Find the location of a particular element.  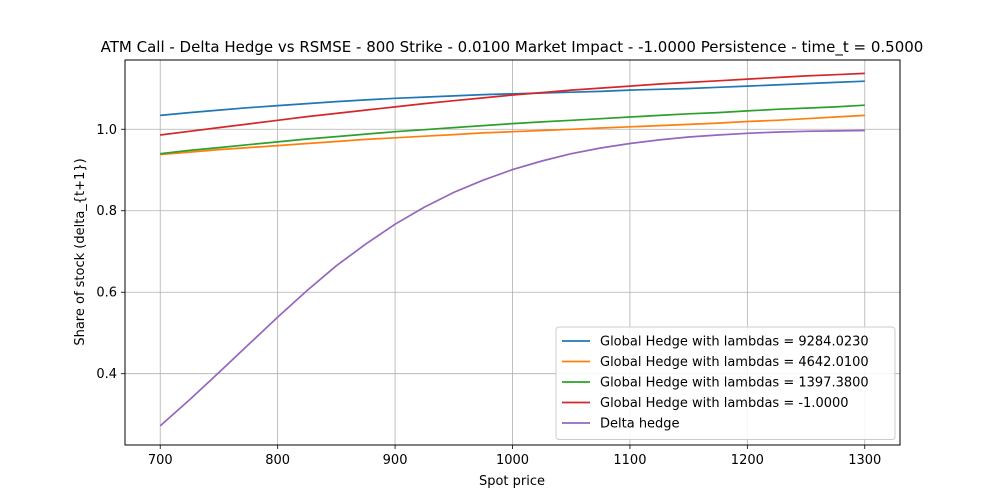

y-tick-label: 0.4 is located at coordinates (106, 374).